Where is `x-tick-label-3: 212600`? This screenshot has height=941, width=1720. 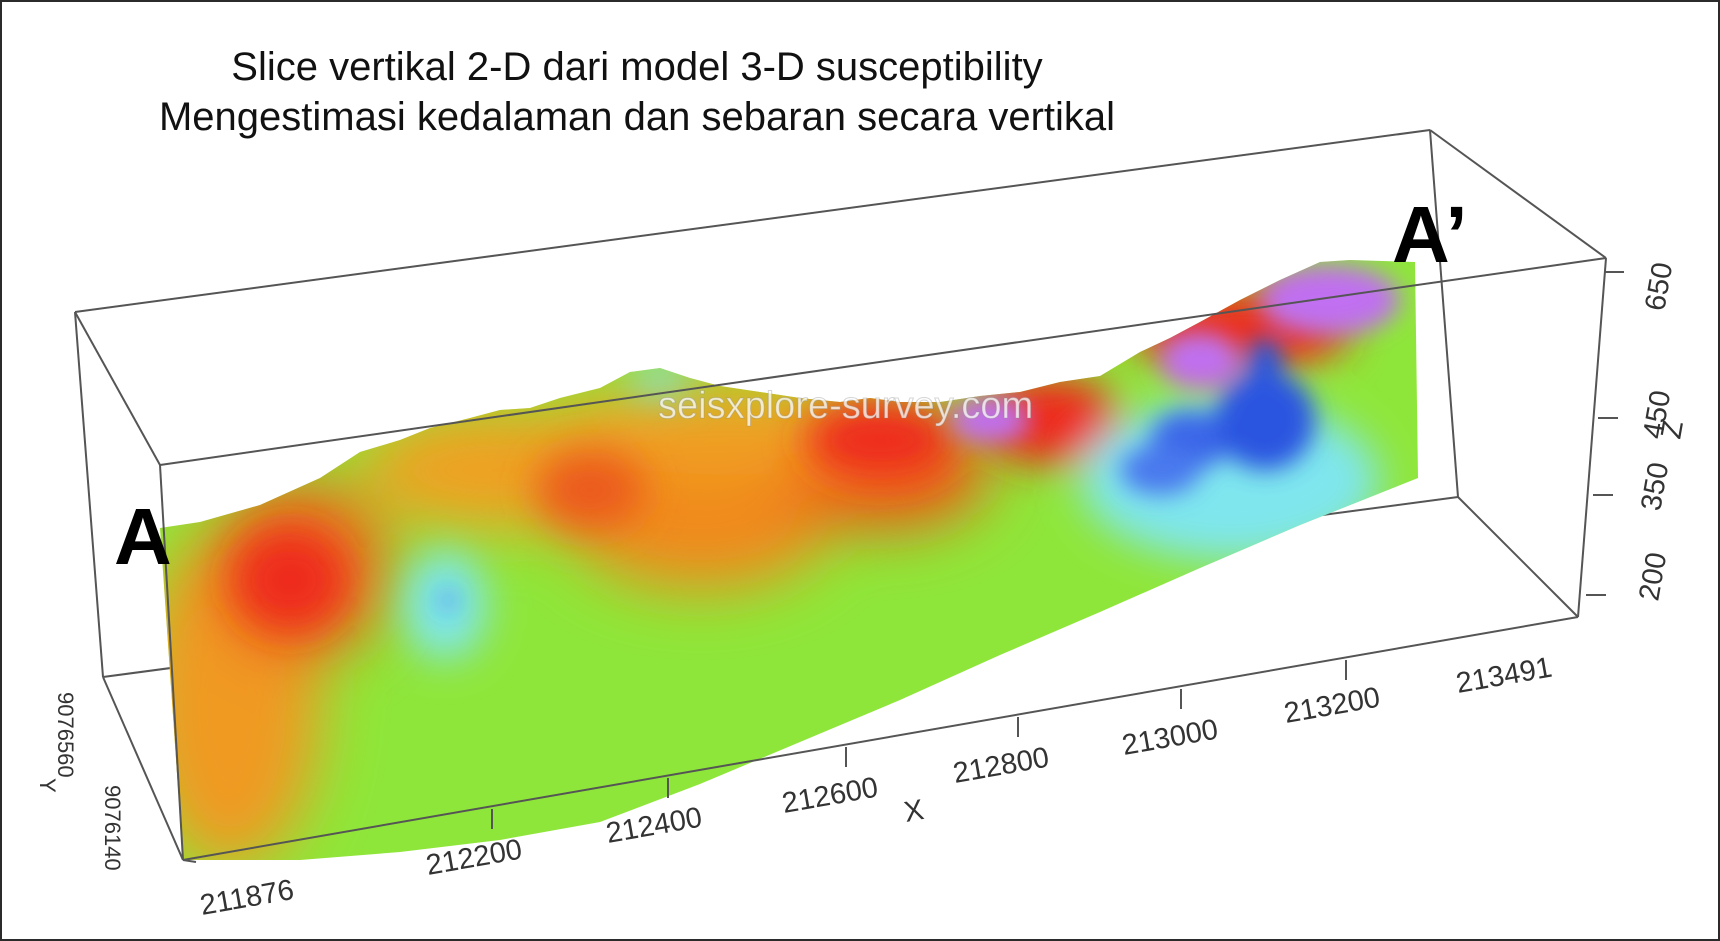
x-tick-label-3: 212600 is located at coordinates (830, 796).